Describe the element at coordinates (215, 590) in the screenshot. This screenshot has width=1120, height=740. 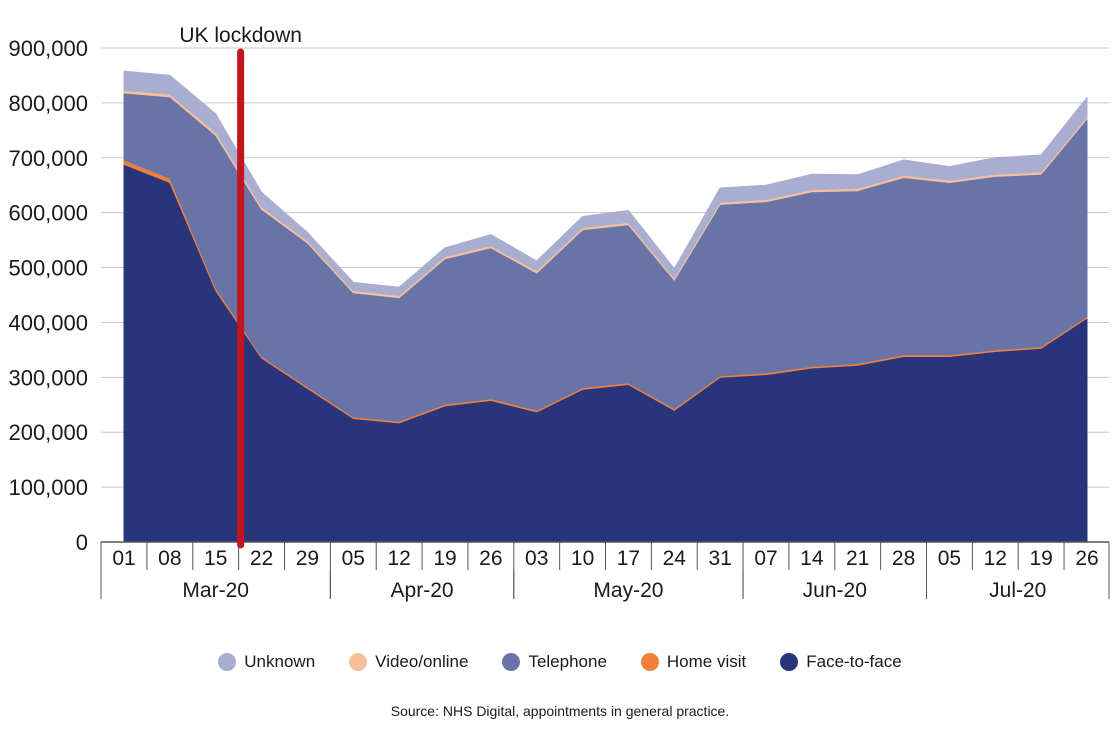
I see `month-label: Mar-20` at that location.